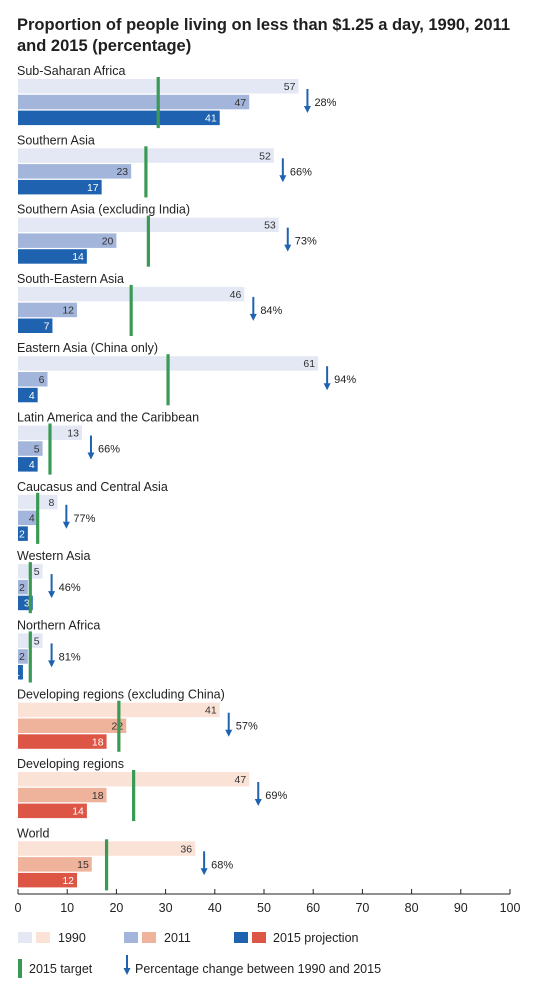 The width and height of the screenshot is (535, 985). Describe the element at coordinates (186, 849) in the screenshot. I see `bar-1990-value: 36` at that location.